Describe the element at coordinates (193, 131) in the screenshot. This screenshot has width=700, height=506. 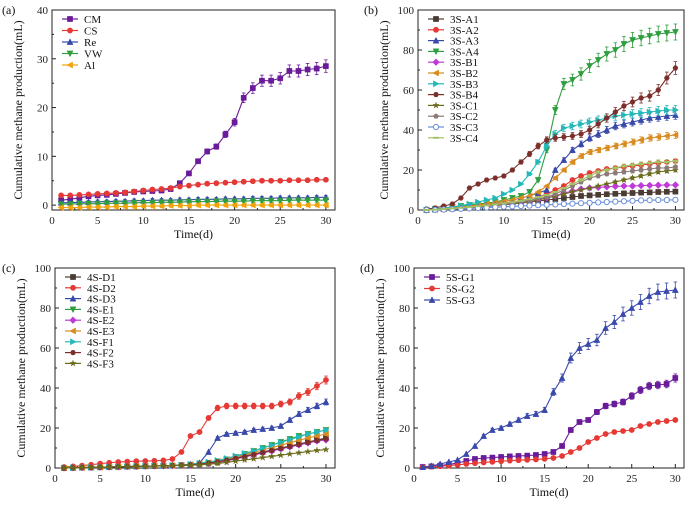
I see `series-CM` at that location.